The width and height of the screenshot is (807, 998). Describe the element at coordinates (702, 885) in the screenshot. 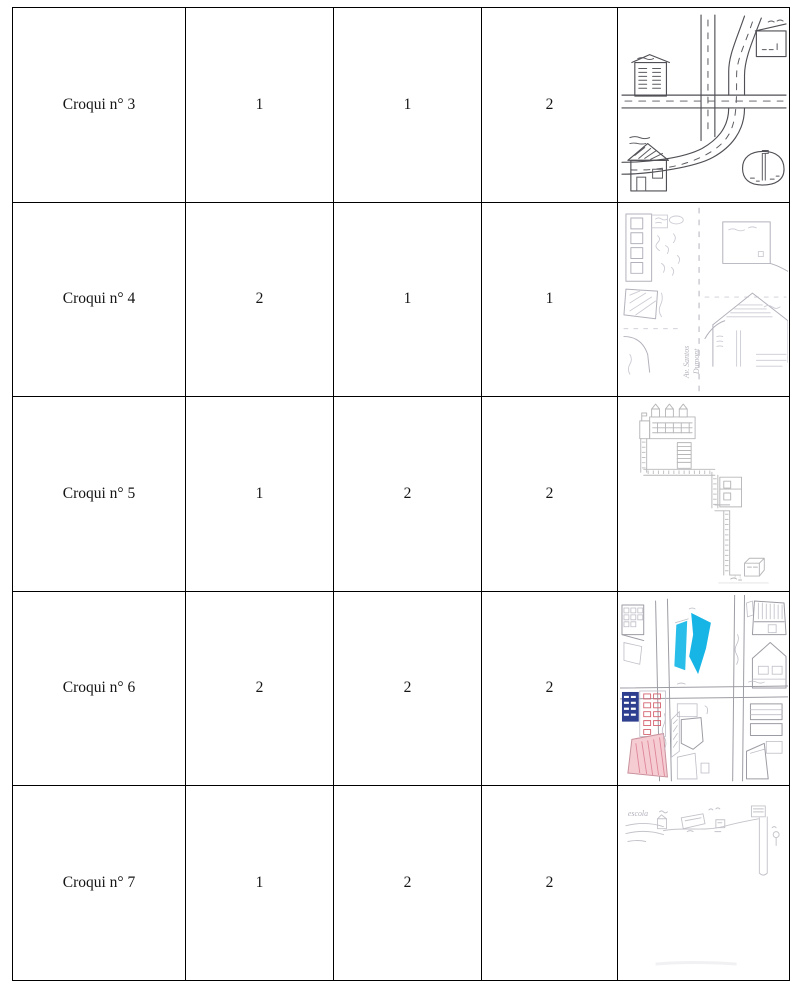

I see `croqui-7-sketch: escola` at that location.